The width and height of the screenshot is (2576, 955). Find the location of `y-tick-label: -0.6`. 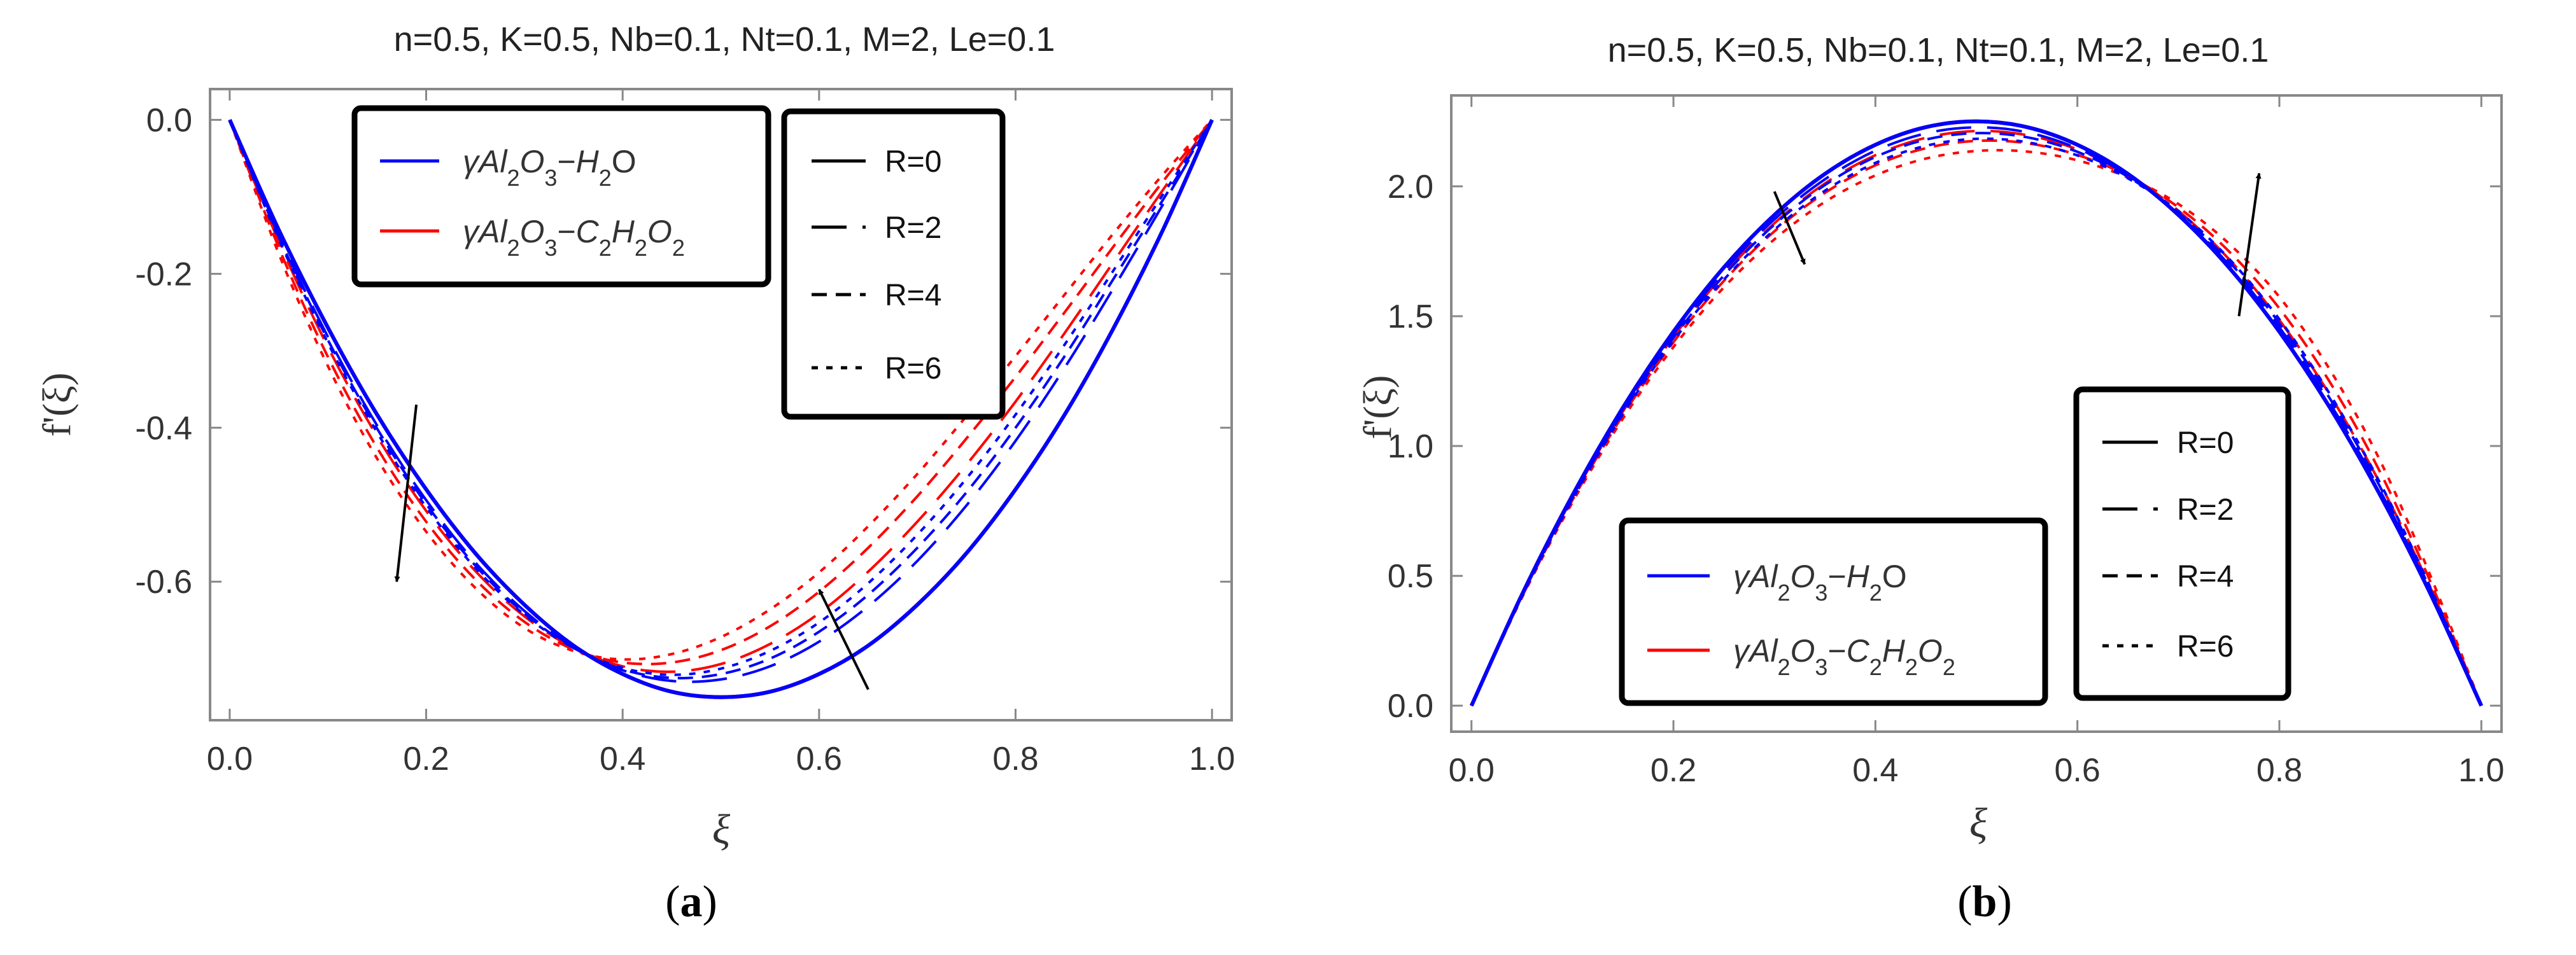

y-tick-label: -0.6 is located at coordinates (164, 582).